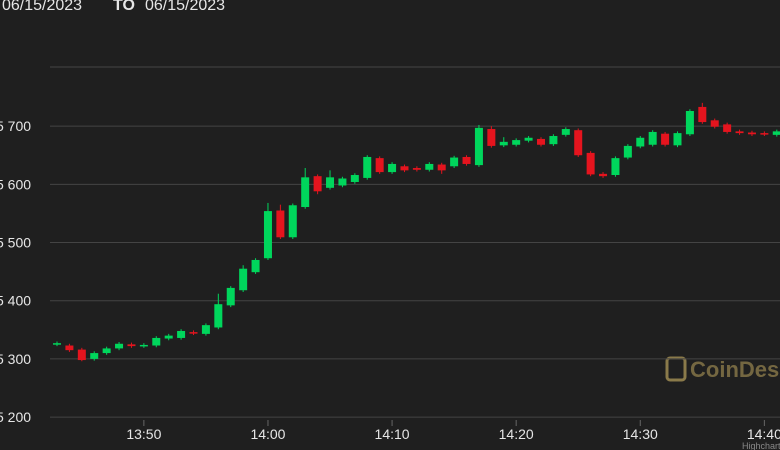 The width and height of the screenshot is (780, 450). I want to click on x-tick-label: 14:40, so click(763, 434).